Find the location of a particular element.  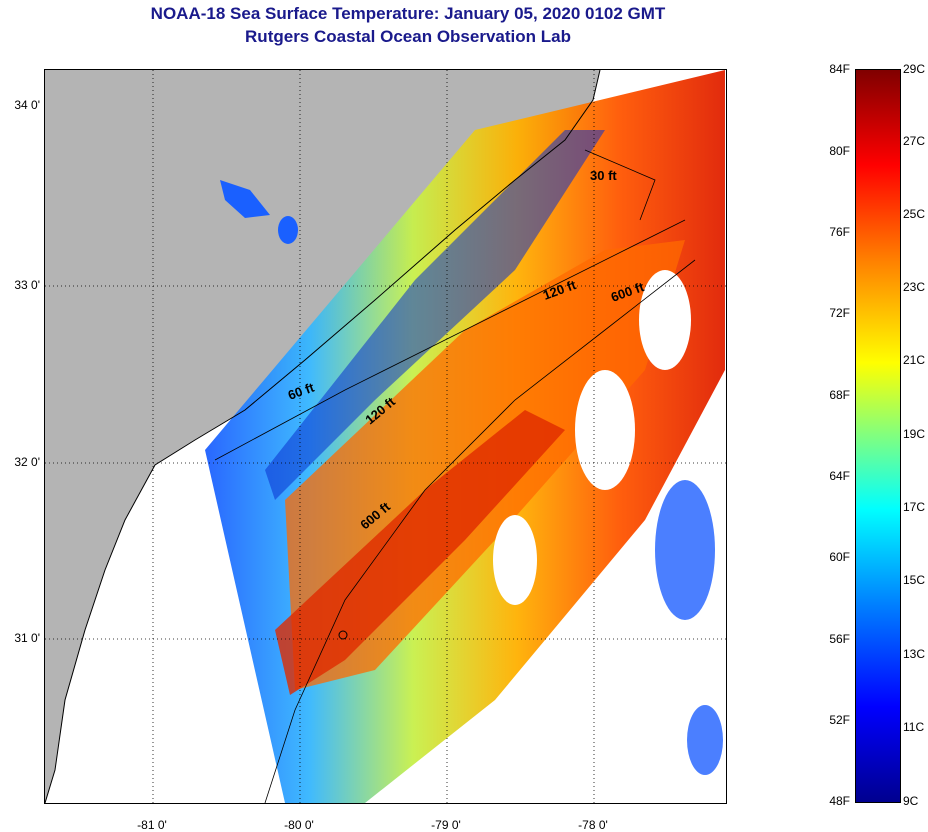

colorbar-c-11: 11C is located at coordinates (914, 727).